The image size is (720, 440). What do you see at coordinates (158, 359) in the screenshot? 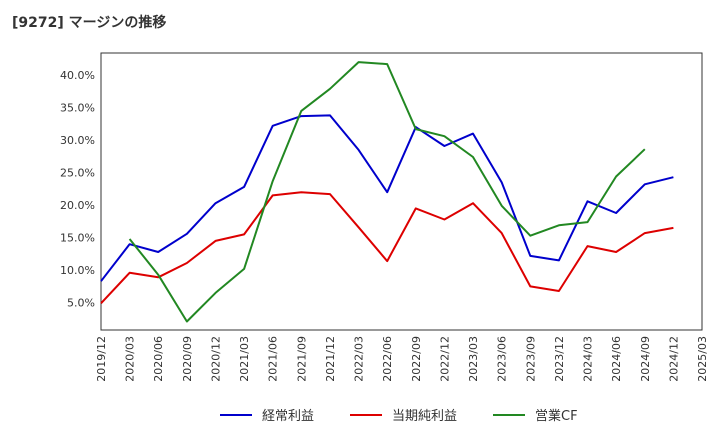
I see `x-tick-label: 2020/06` at bounding box center [158, 359].